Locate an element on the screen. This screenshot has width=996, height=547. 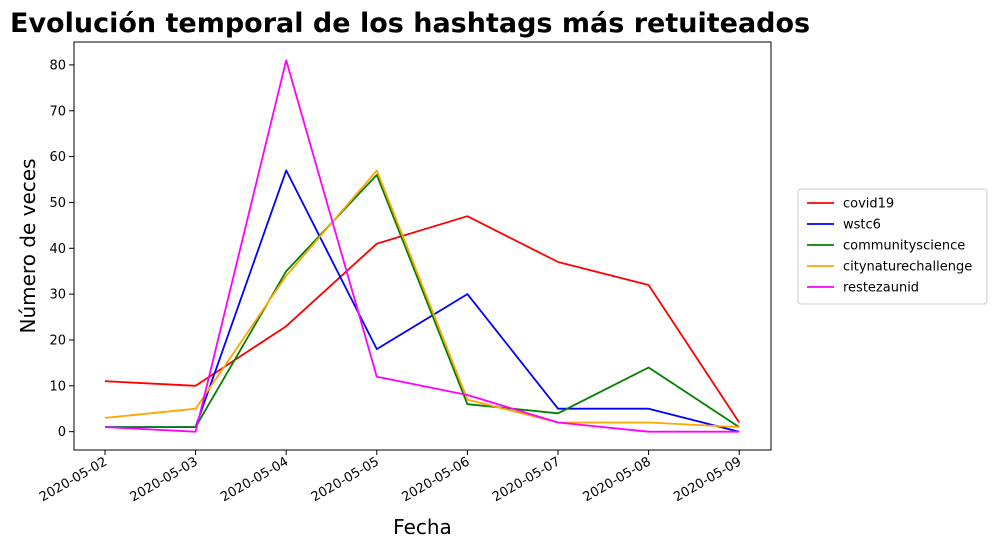
y-tick-label: 0 is located at coordinates (62, 432).